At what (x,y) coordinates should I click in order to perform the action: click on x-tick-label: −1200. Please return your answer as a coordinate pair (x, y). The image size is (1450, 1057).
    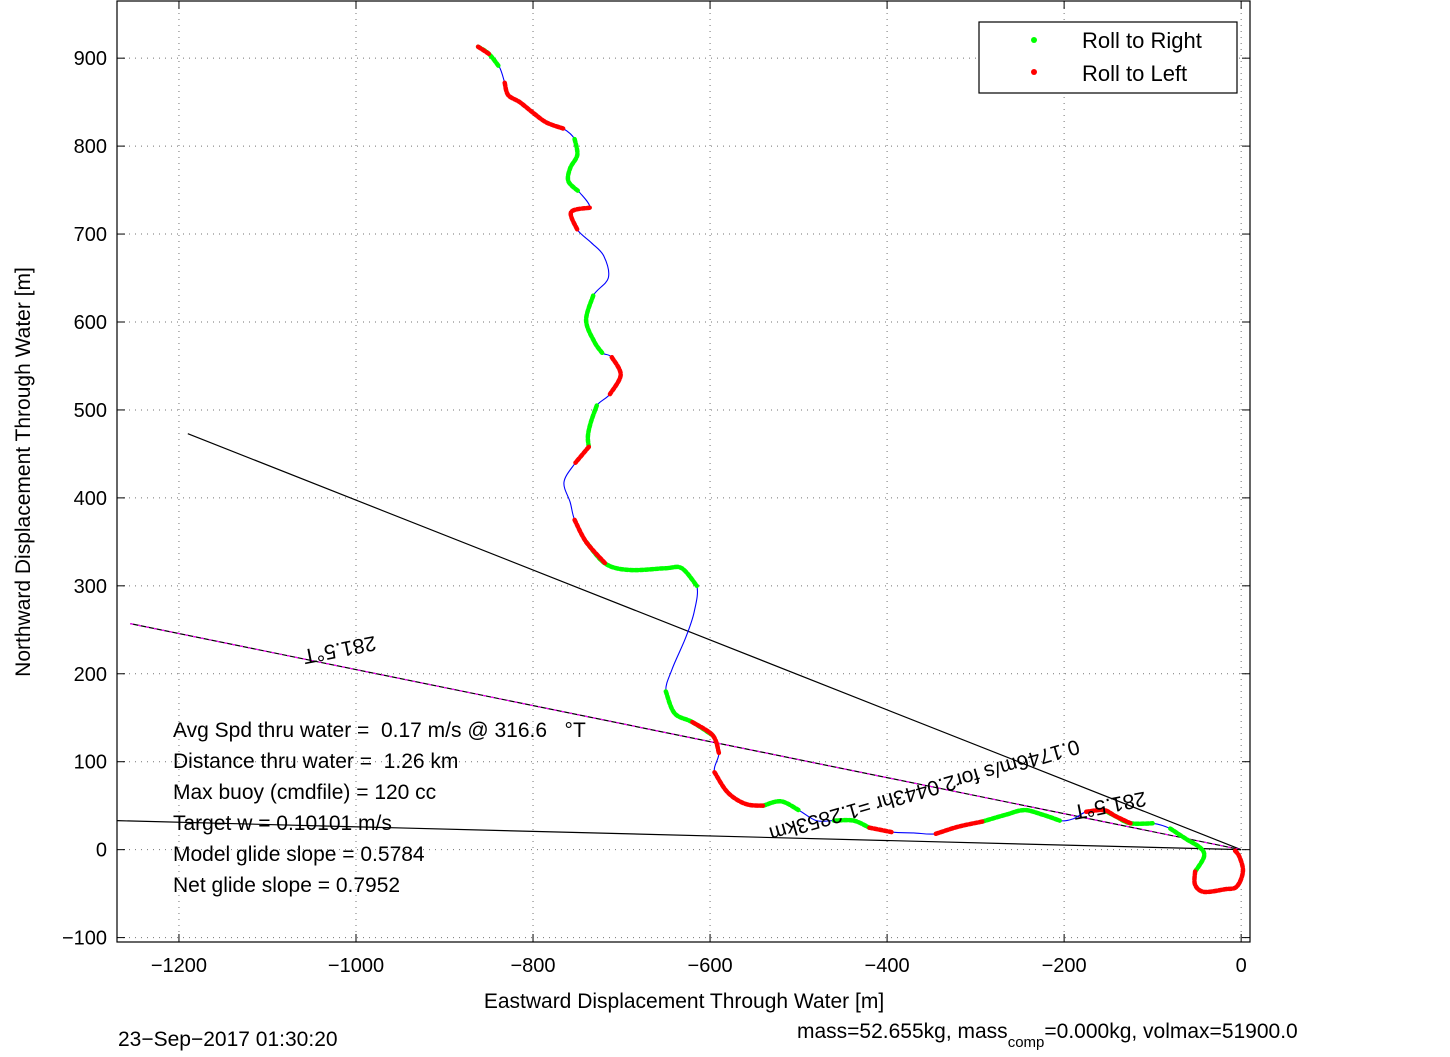
    Looking at the image, I should click on (179, 966).